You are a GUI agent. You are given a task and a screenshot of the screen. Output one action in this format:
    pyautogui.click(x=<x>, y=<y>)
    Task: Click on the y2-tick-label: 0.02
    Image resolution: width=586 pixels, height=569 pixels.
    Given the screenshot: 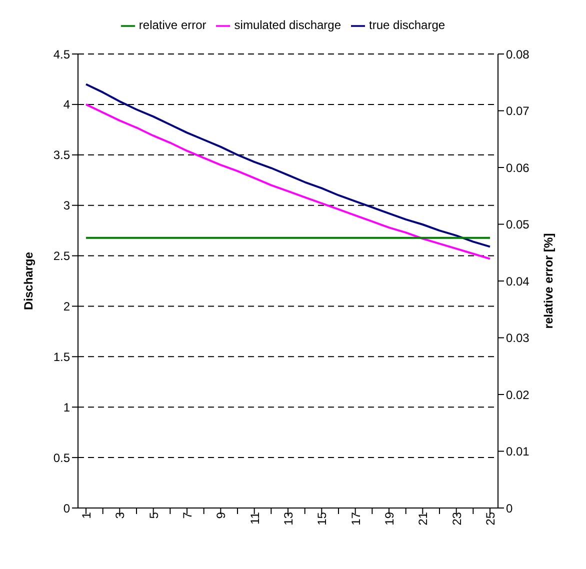 What is the action you would take?
    pyautogui.click(x=518, y=395)
    